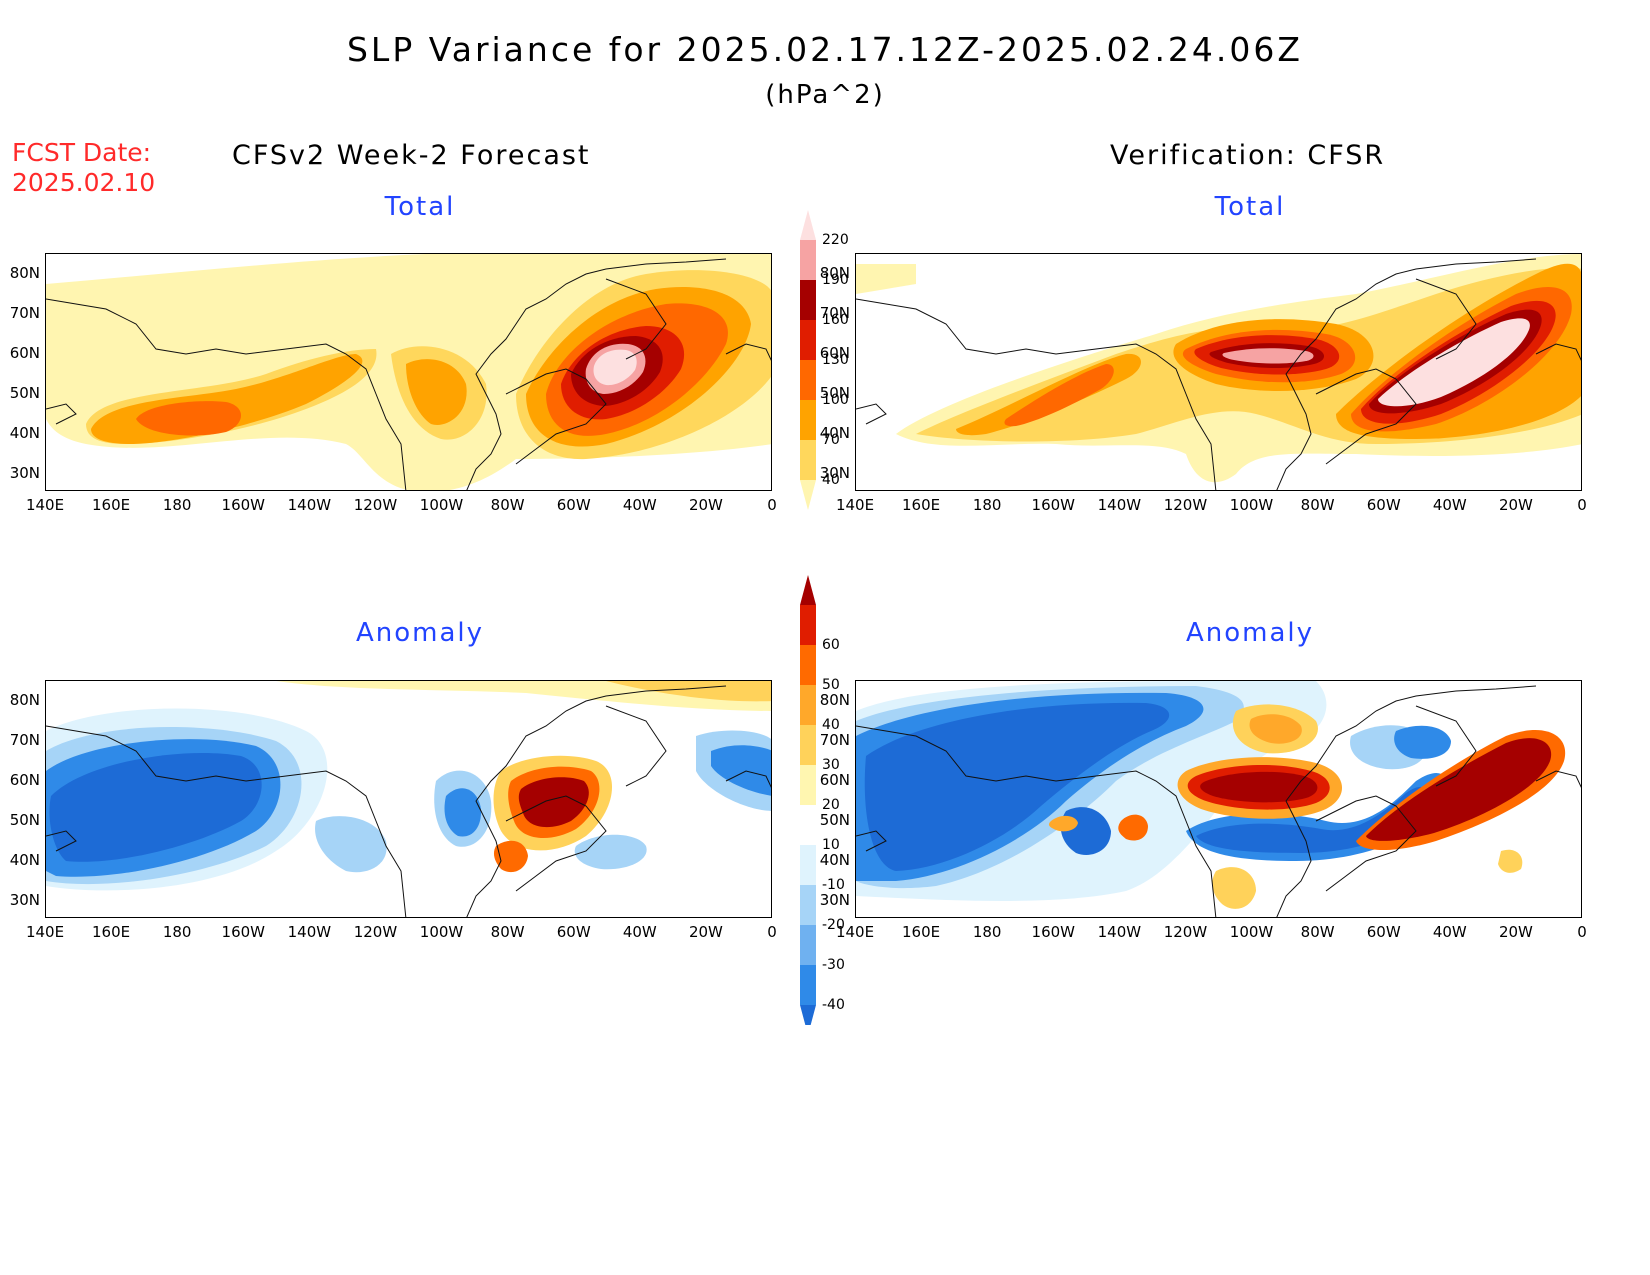 The height and width of the screenshot is (1275, 1650). Describe the element at coordinates (833, 965) in the screenshot. I see `anomaly-colorbar-label: -30` at that location.